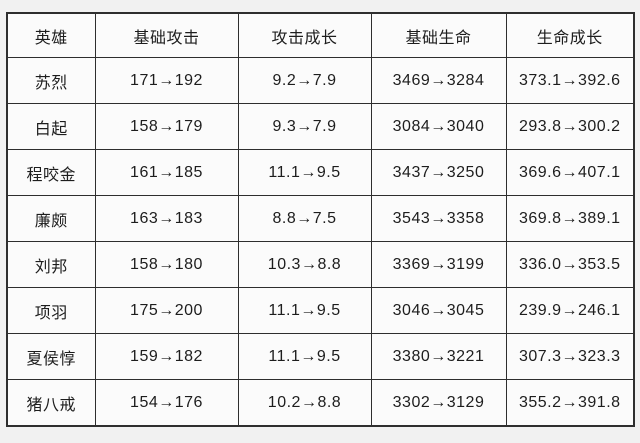 The image size is (640, 443). What do you see at coordinates (51, 403) in the screenshot?
I see `hero-name-cell: 猪八戒` at bounding box center [51, 403].